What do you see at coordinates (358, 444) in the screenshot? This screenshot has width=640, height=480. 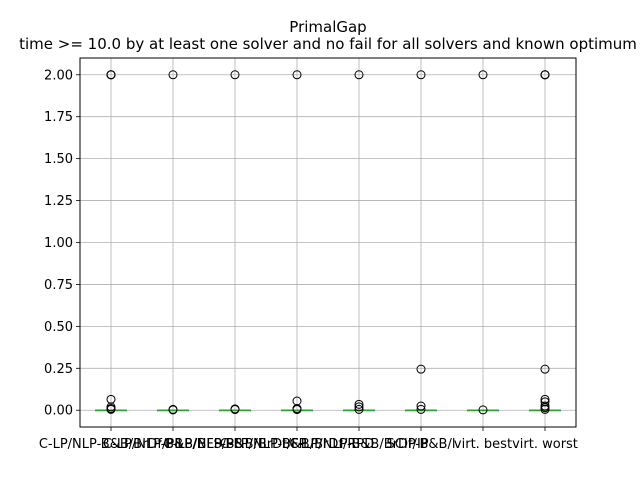 I see `x-tick-label: C-LP/NLP-B&B/BrDf/IP` at bounding box center [358, 444].